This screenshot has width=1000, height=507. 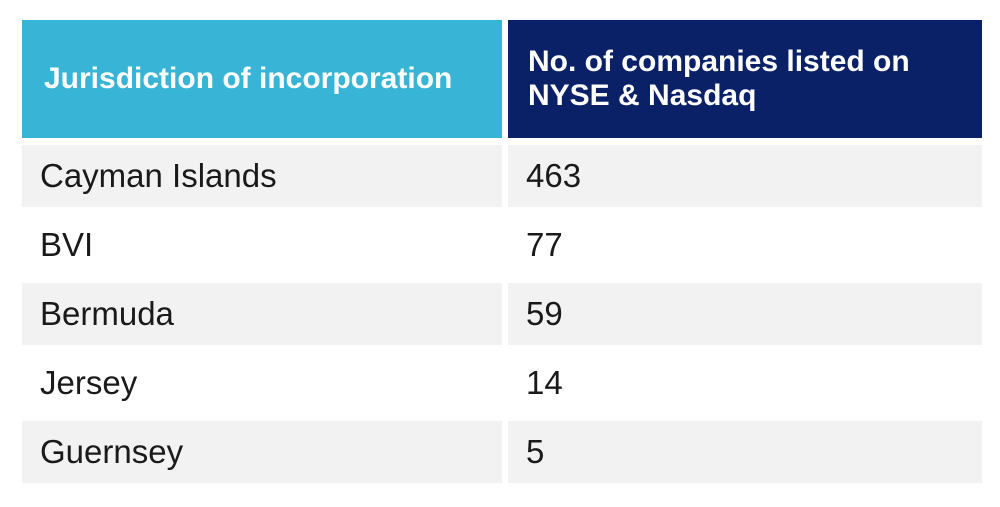 I want to click on jurisdiction-cell: Cayman Islands, so click(x=262, y=176).